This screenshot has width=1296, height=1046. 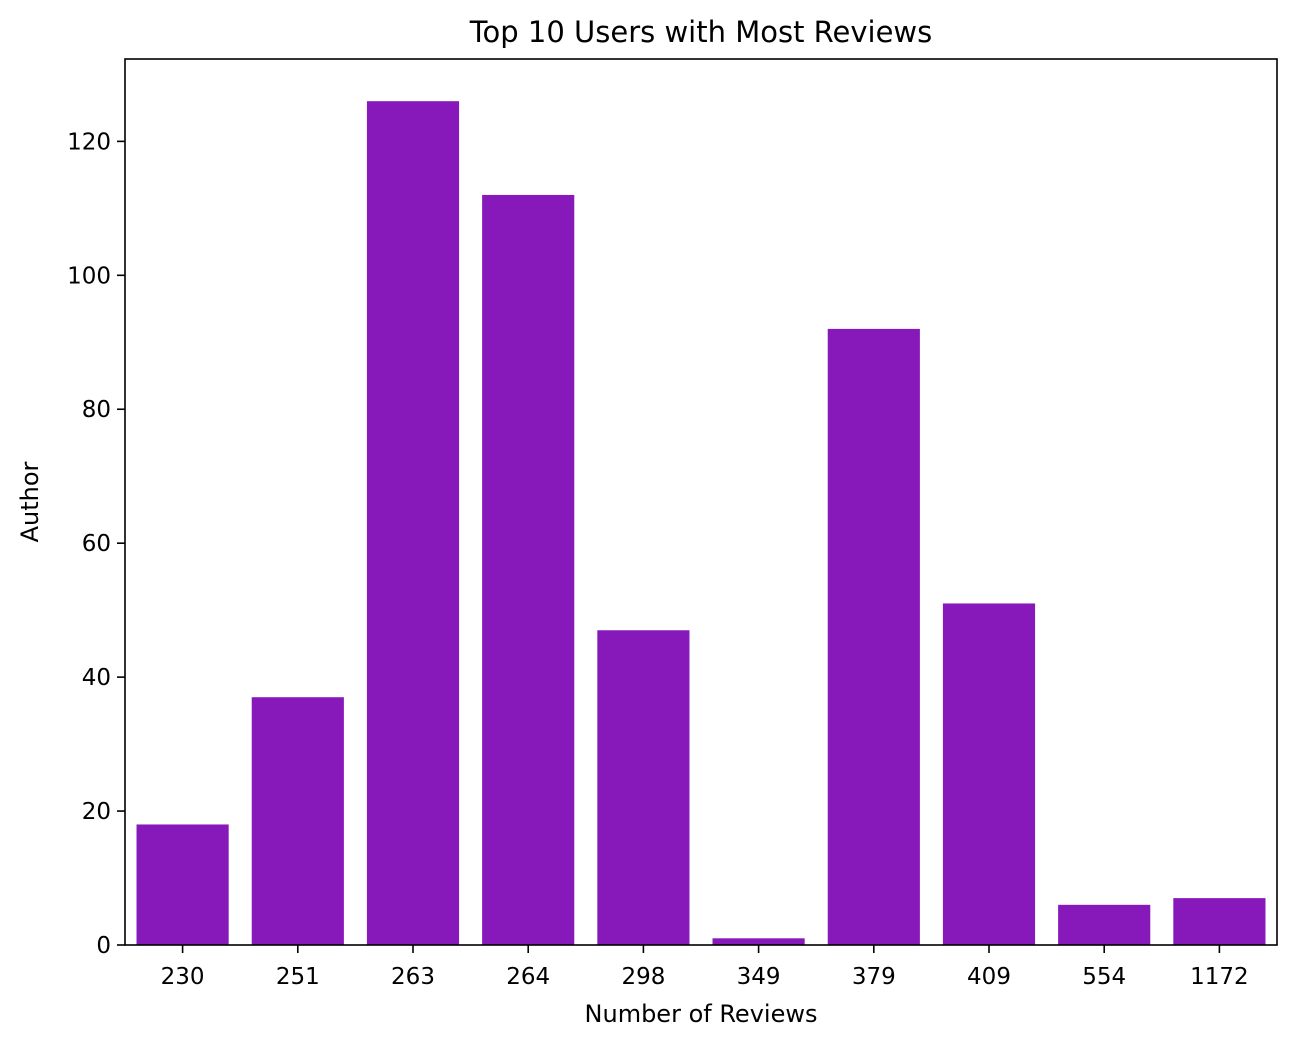 What do you see at coordinates (874, 977) in the screenshot?
I see `x-tick-label-379: 379` at bounding box center [874, 977].